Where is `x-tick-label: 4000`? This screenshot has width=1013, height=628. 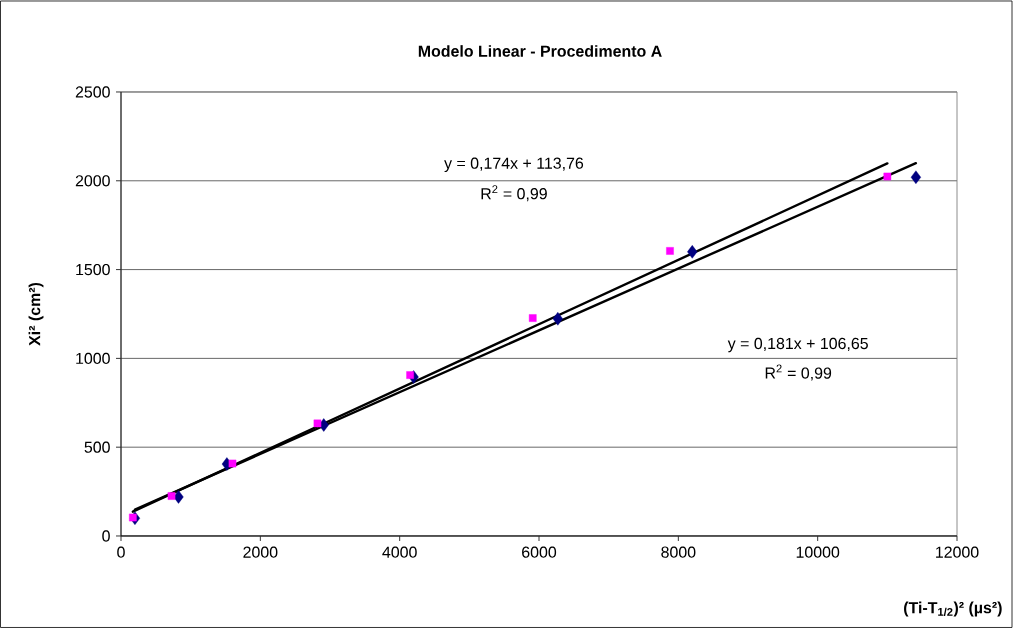
x-tick-label: 4000 is located at coordinates (399, 552).